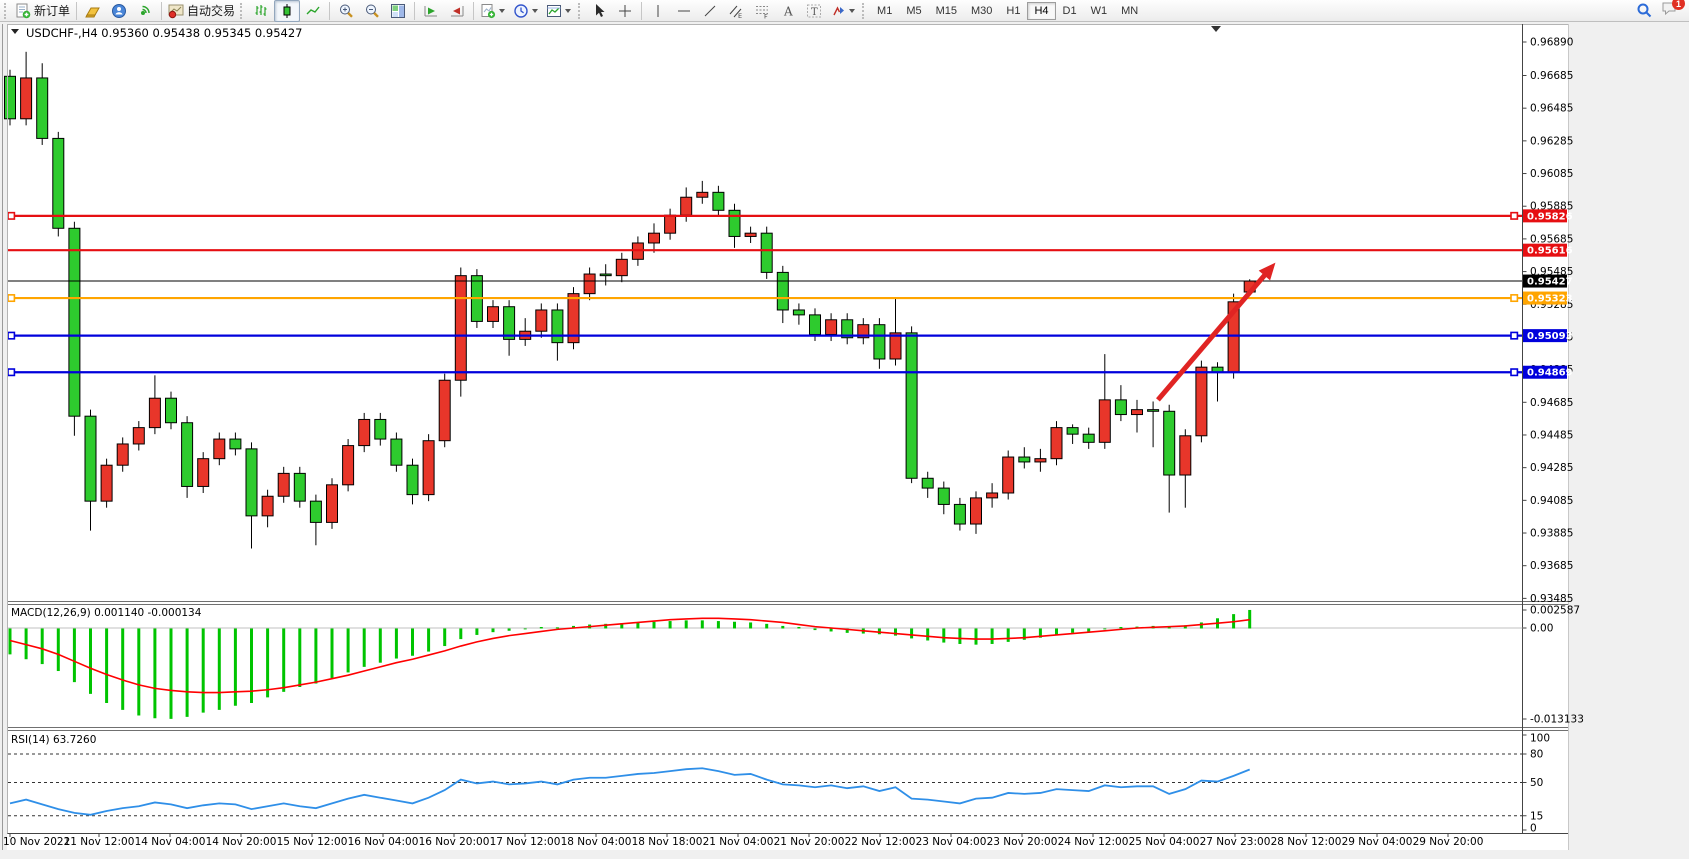 Image resolution: width=1689 pixels, height=859 pixels. What do you see at coordinates (765, 335) in the screenshot?
I see `hline-0.95093` at bounding box center [765, 335].